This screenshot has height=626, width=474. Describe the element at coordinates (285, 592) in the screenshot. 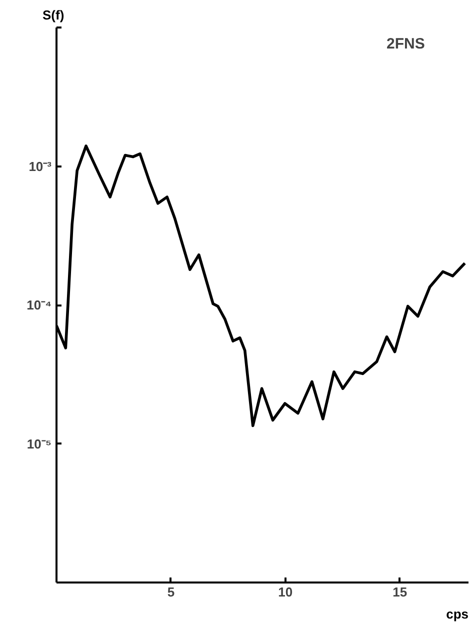

I see `x-tick-label: 10` at that location.